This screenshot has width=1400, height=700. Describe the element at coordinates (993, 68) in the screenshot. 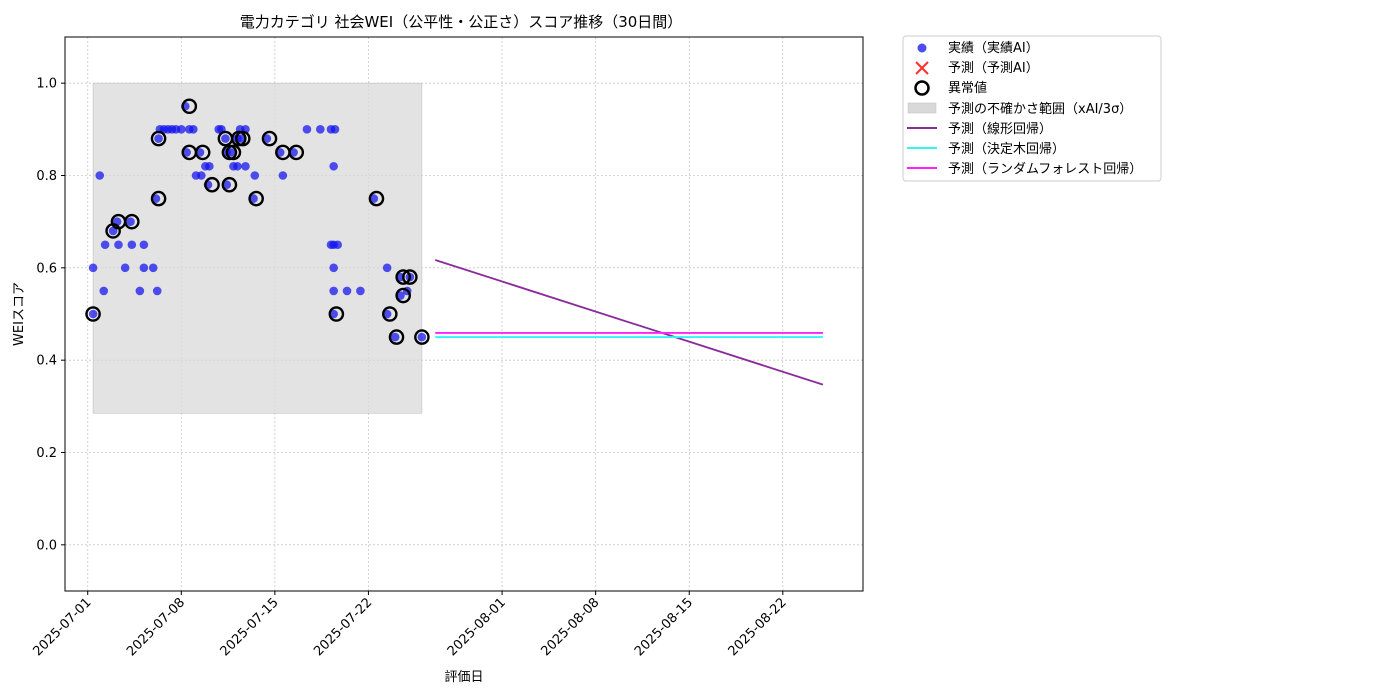

I see `legend-predicted-label: 予測（予測AI）` at that location.